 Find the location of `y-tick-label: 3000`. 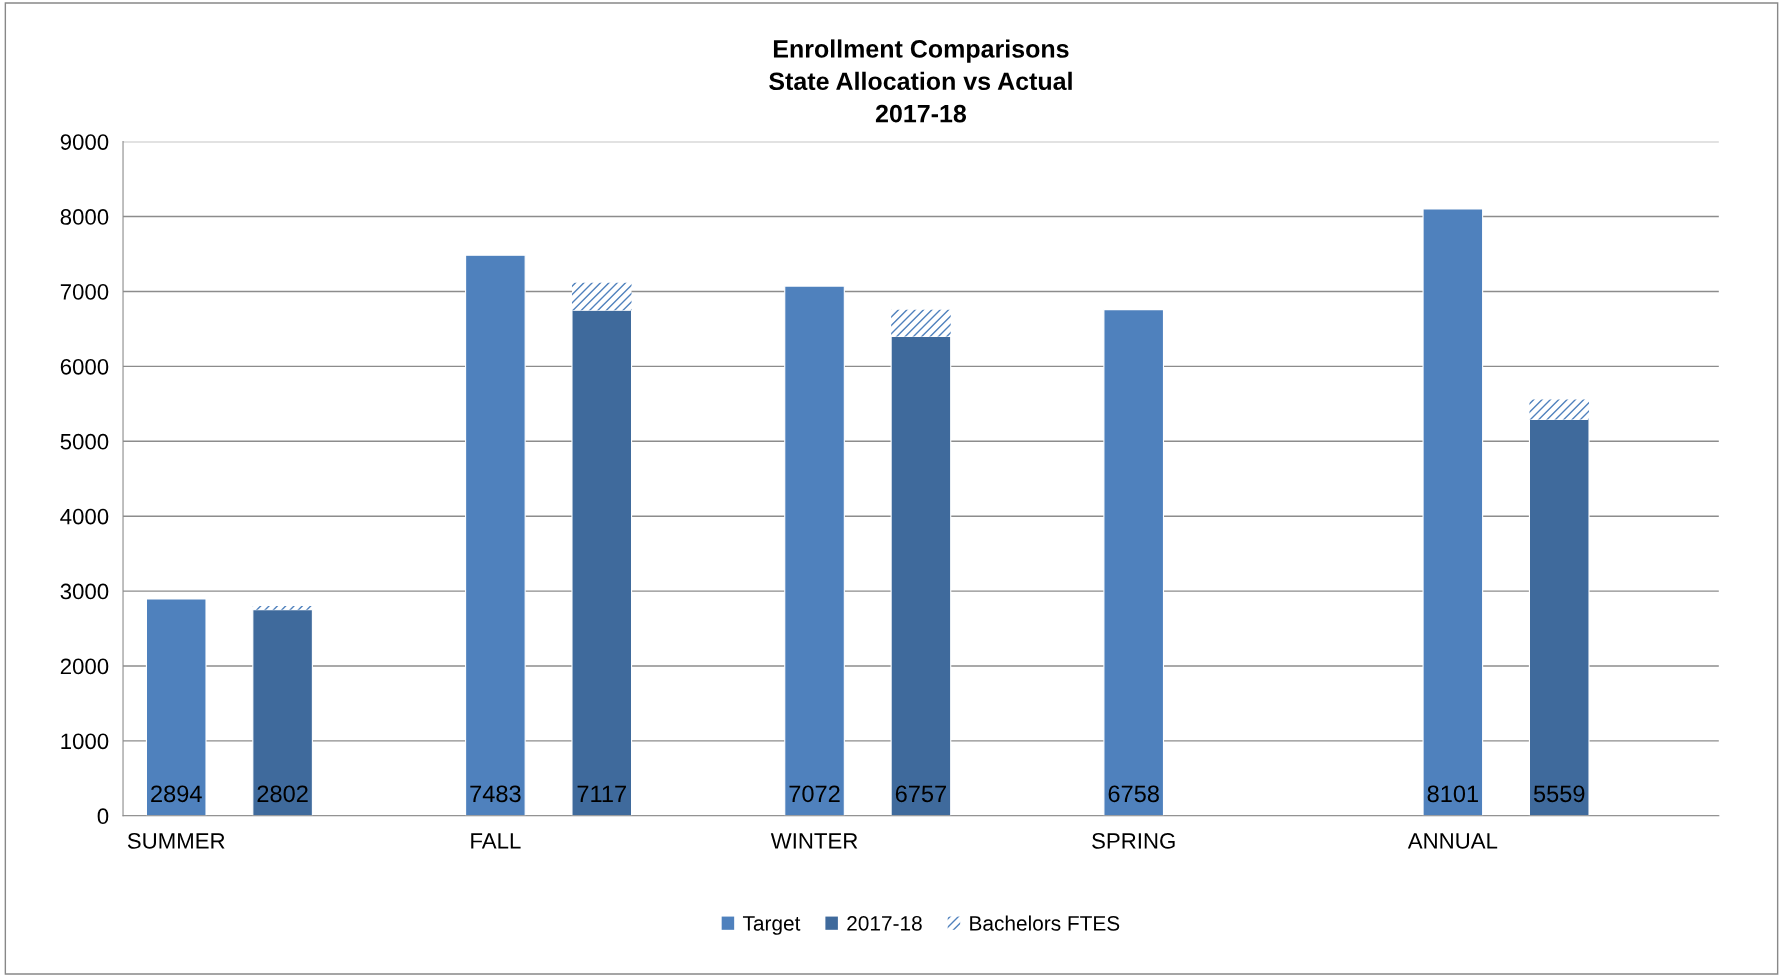

y-tick-label: 3000 is located at coordinates (84, 591).